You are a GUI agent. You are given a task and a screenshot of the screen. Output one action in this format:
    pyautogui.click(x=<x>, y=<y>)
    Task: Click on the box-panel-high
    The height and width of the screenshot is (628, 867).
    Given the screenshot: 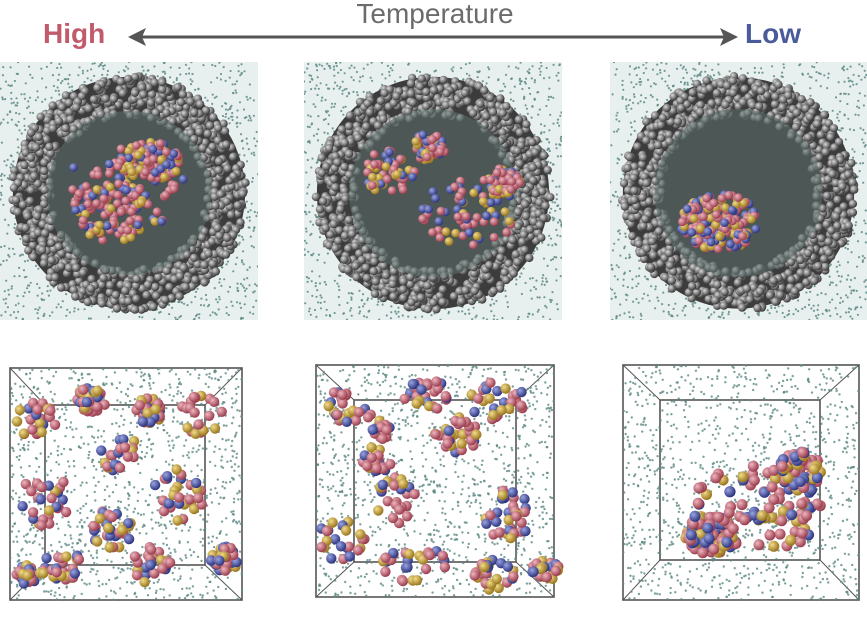 What is the action you would take?
    pyautogui.click(x=126, y=485)
    